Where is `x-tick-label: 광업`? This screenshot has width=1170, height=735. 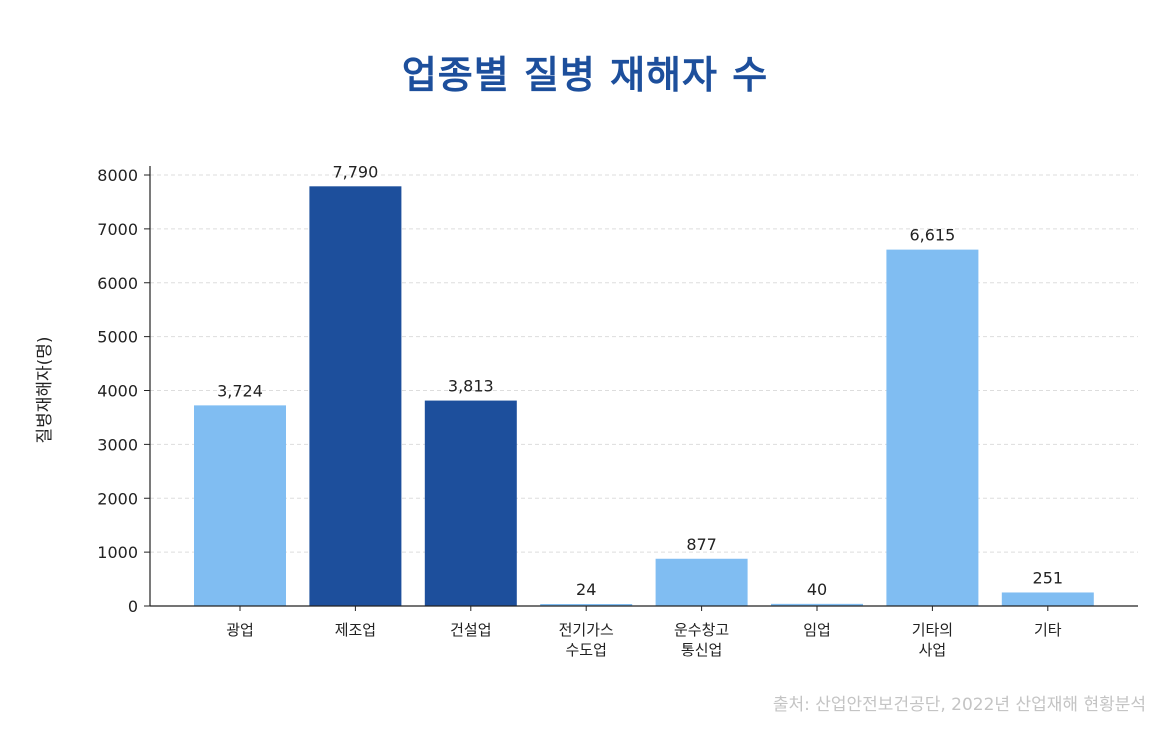 x-tick-label: 광업 is located at coordinates (240, 630).